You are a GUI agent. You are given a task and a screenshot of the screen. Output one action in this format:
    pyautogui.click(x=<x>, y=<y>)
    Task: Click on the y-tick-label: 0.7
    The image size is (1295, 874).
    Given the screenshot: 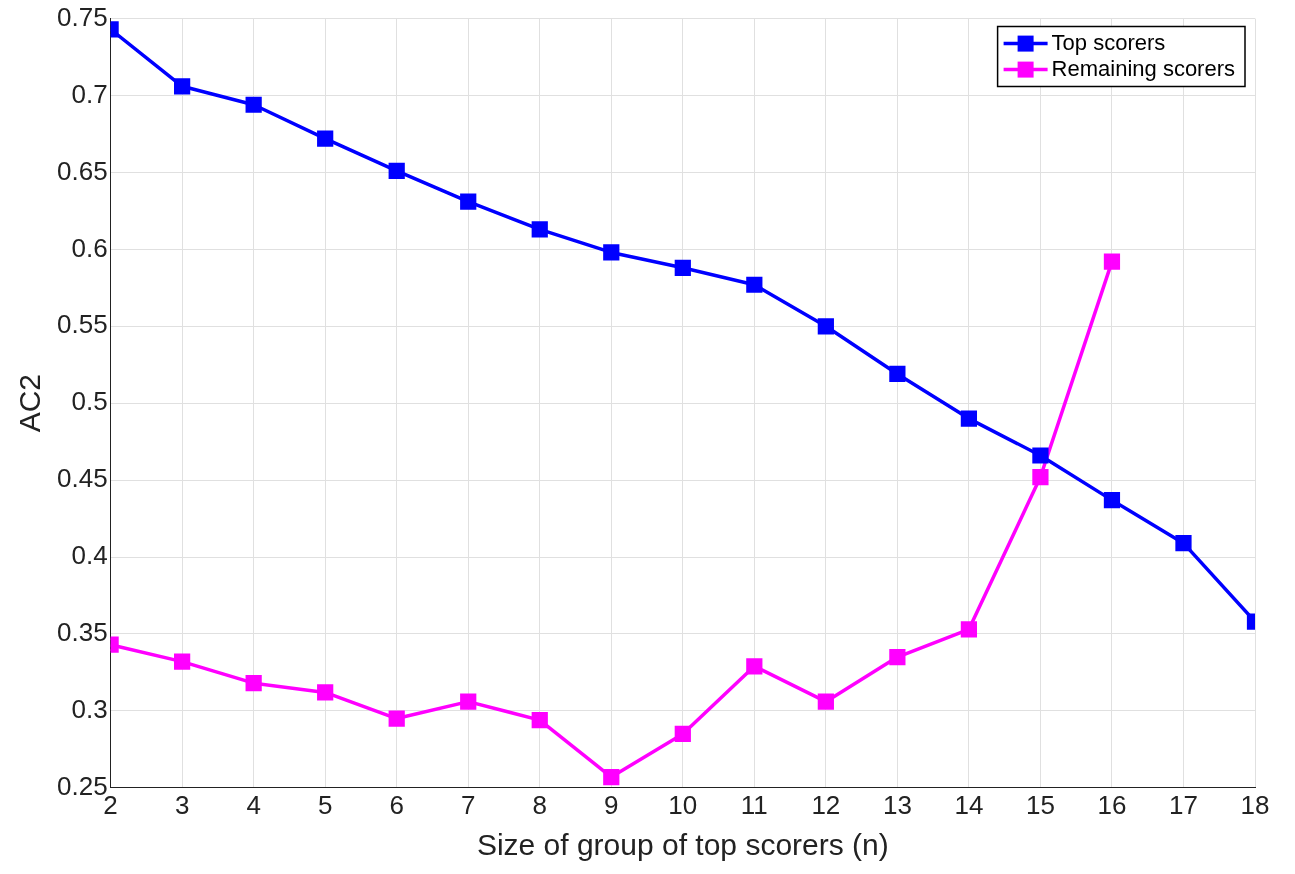 What is the action you would take?
    pyautogui.click(x=89, y=93)
    